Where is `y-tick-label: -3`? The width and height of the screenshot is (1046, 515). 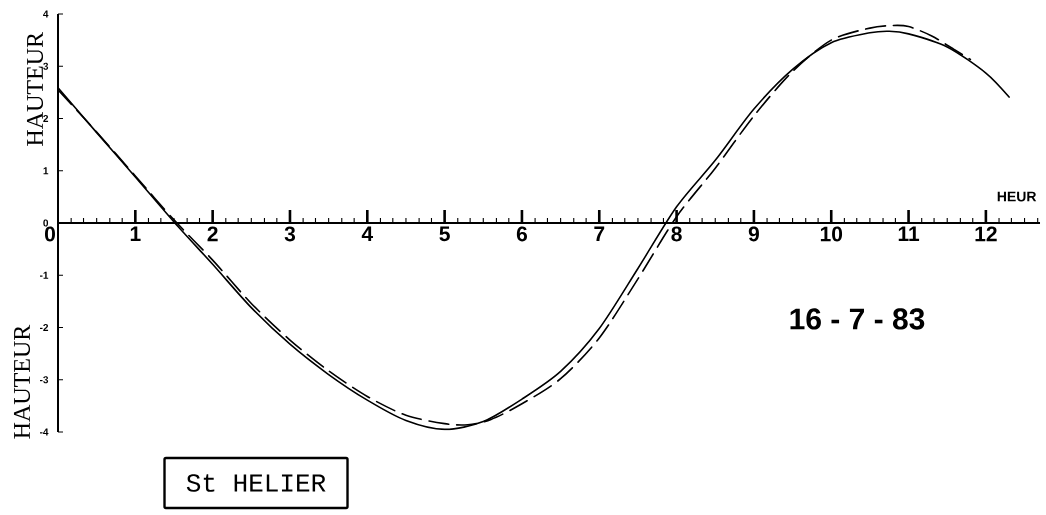 y-tick-label: -3 is located at coordinates (44, 380).